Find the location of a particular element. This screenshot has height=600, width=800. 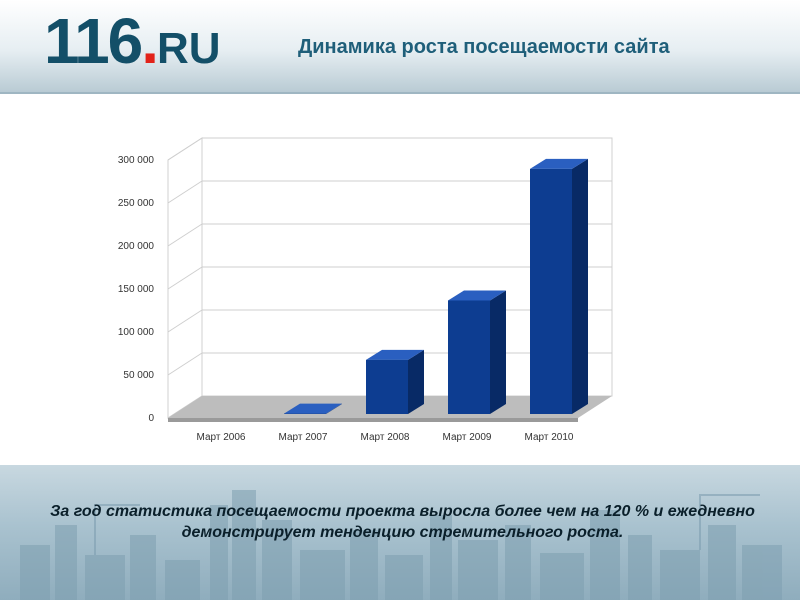

slide-title: Динамика роста посещаемости сайта is located at coordinates (484, 47).